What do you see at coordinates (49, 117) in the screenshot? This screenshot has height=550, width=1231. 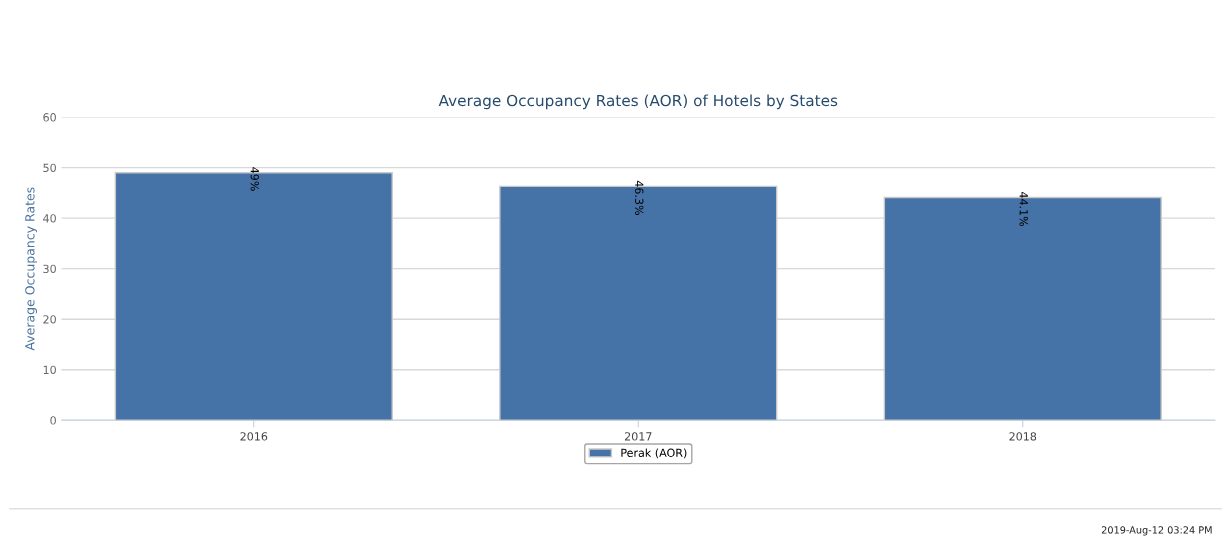 I see `y-tick-label: 60` at bounding box center [49, 117].